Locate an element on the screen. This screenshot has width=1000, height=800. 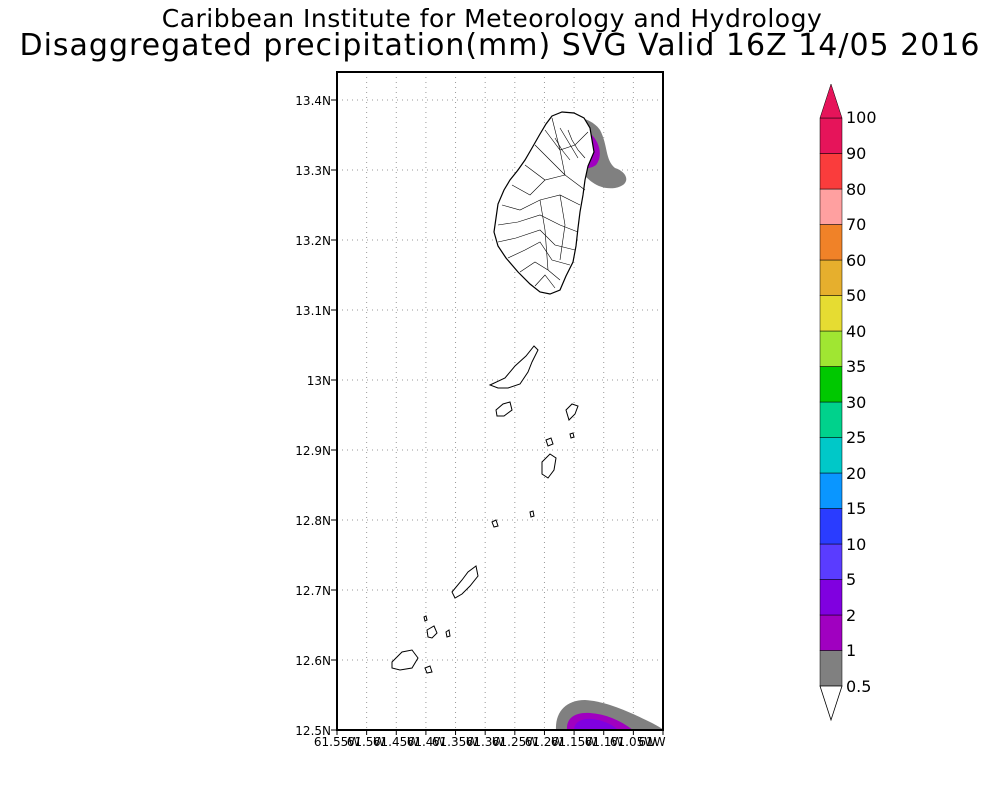
precip-2-5-south is located at coordinates (596, 724).